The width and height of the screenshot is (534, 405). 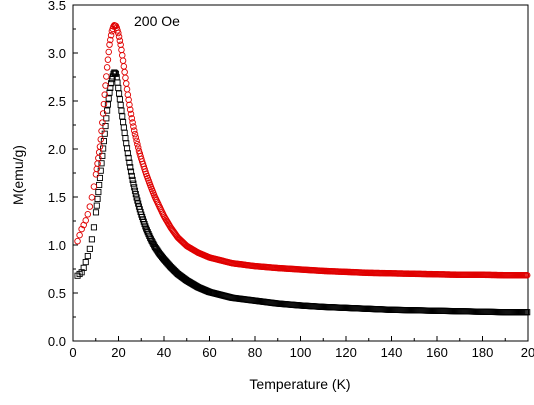 What do you see at coordinates (164, 352) in the screenshot?
I see `x-tick-label: 40` at bounding box center [164, 352].